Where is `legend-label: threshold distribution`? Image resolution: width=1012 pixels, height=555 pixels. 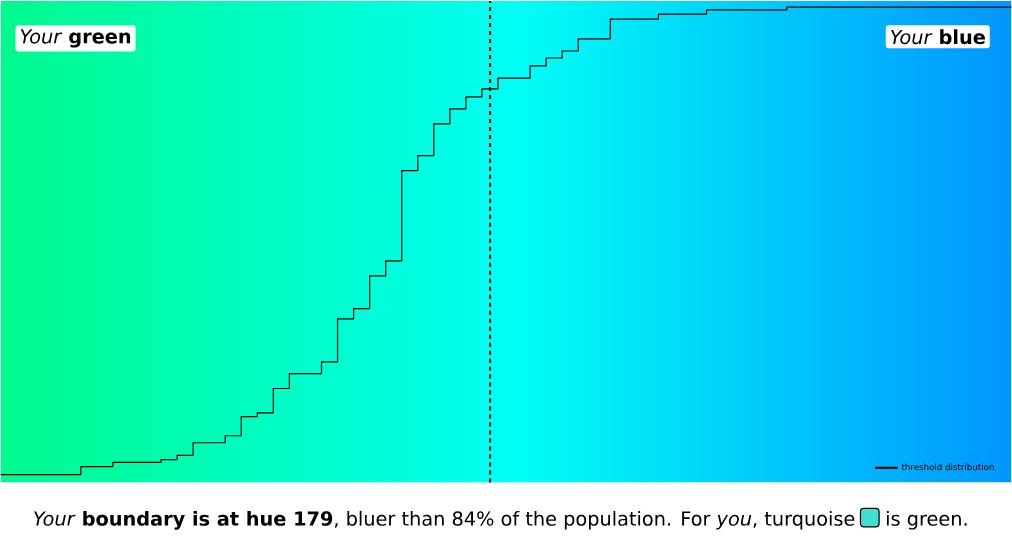
legend-label: threshold distribution is located at coordinates (947, 467).